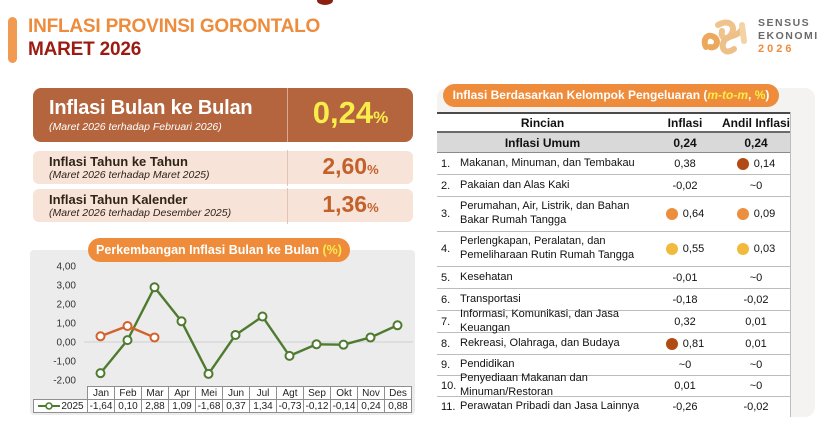 This screenshot has height=443, width=828. Describe the element at coordinates (448, 407) in the screenshot. I see `row-number: 11.` at that location.